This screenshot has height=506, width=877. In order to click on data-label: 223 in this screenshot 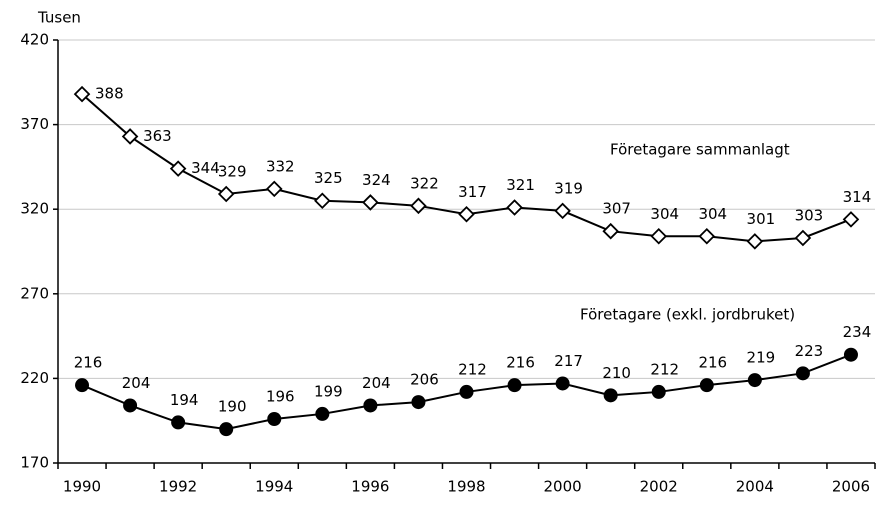, I will do `click(809, 351)`.